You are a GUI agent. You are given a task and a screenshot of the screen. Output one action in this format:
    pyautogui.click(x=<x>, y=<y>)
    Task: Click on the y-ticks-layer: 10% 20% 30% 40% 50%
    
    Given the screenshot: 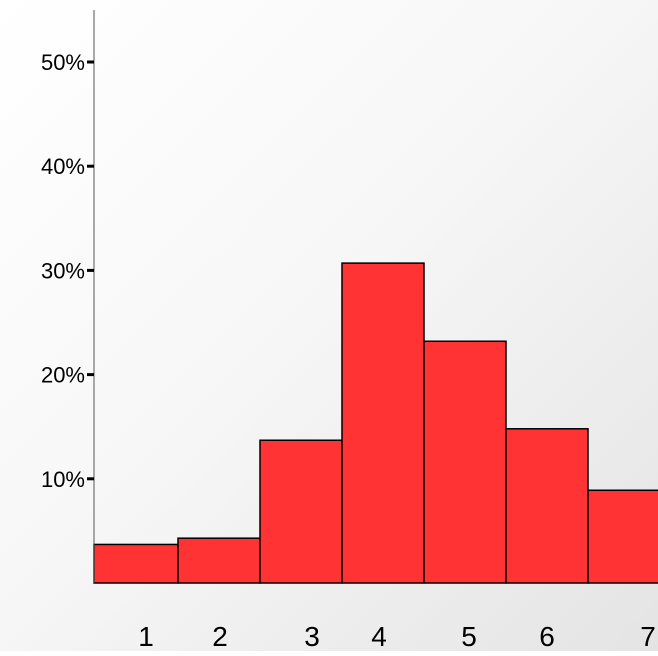 What is the action you would take?
    pyautogui.click(x=67, y=271)
    